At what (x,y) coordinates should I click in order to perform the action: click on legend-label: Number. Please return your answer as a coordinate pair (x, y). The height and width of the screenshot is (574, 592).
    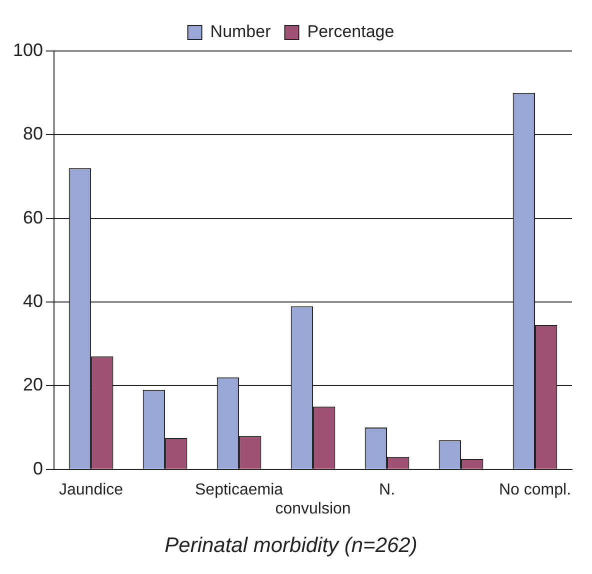
    Looking at the image, I should click on (241, 32).